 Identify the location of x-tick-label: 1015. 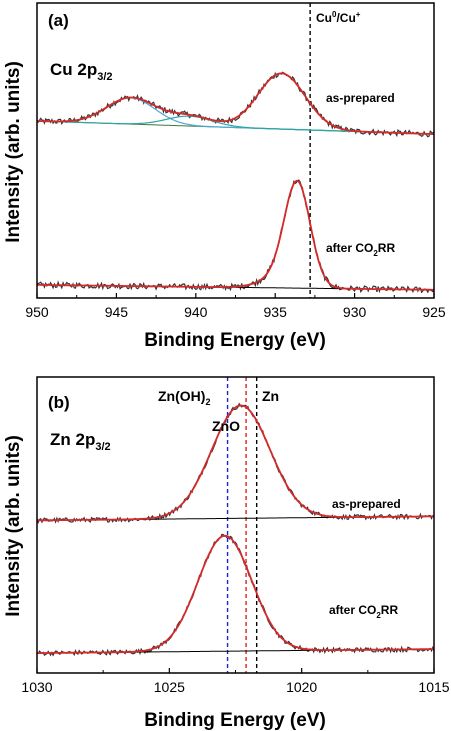
(433, 687).